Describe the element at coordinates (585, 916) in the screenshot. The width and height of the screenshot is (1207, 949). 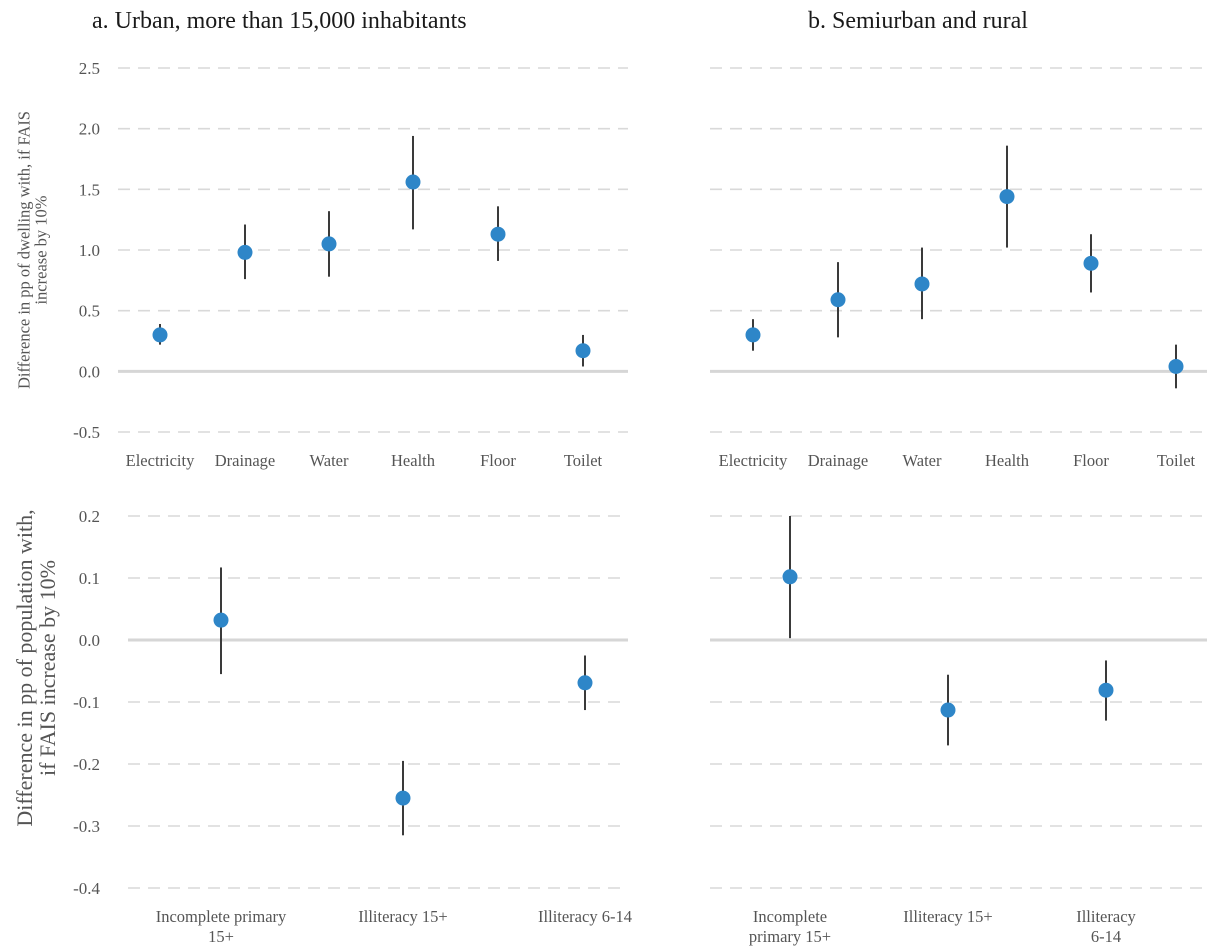
I see `x-tick-label: Illiteracy 6-14` at that location.